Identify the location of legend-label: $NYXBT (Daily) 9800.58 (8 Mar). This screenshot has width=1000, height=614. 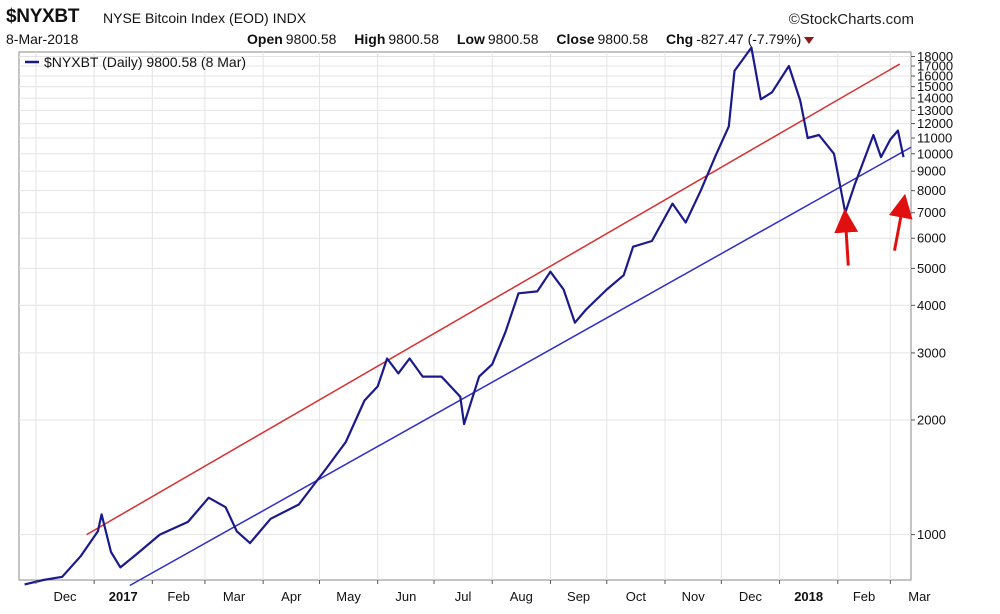
(145, 62).